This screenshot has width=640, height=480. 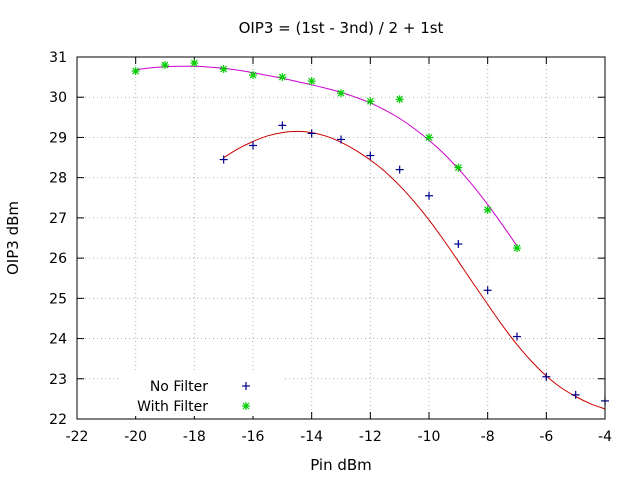 I want to click on x-tick-label: -18, so click(x=194, y=437).